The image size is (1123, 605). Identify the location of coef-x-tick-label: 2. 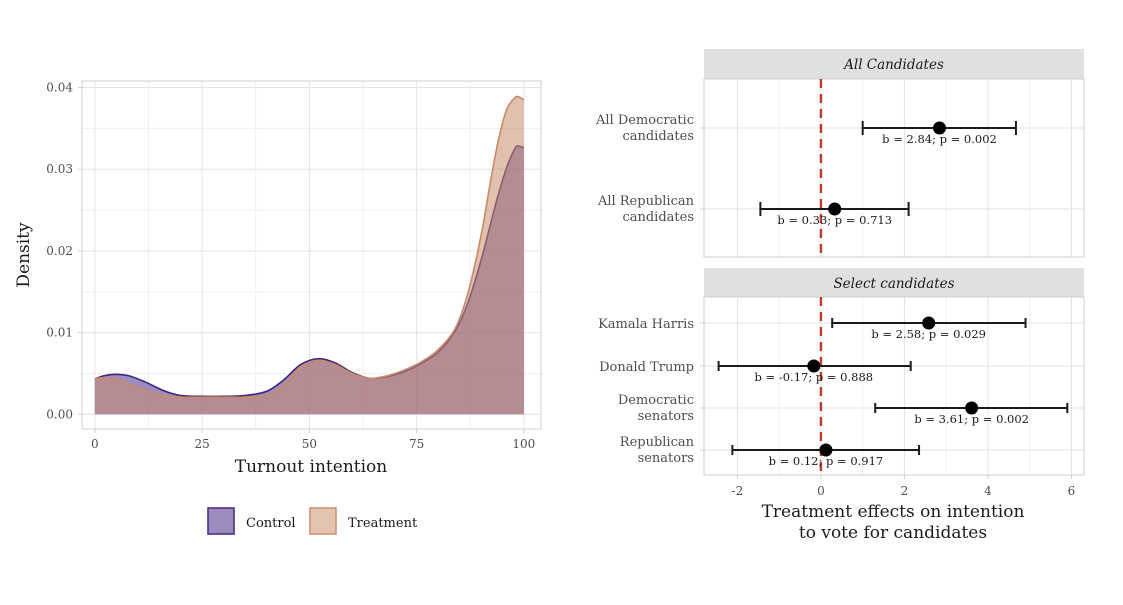
(905, 491).